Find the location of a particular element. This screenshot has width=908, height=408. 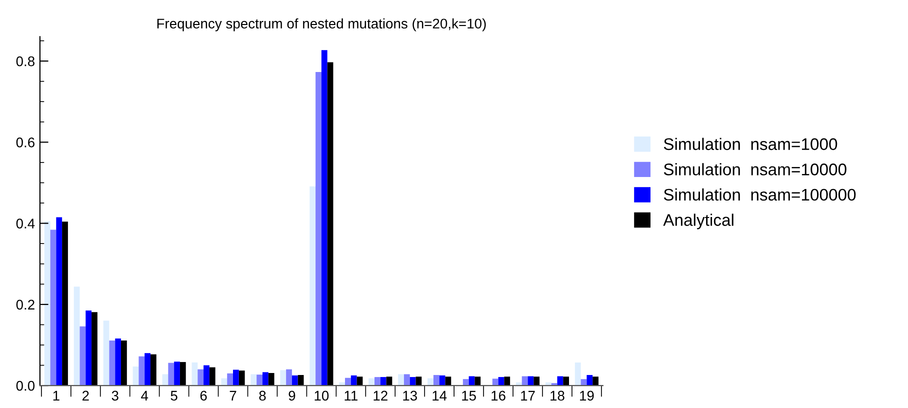

x-tick-label: 18 is located at coordinates (557, 395).